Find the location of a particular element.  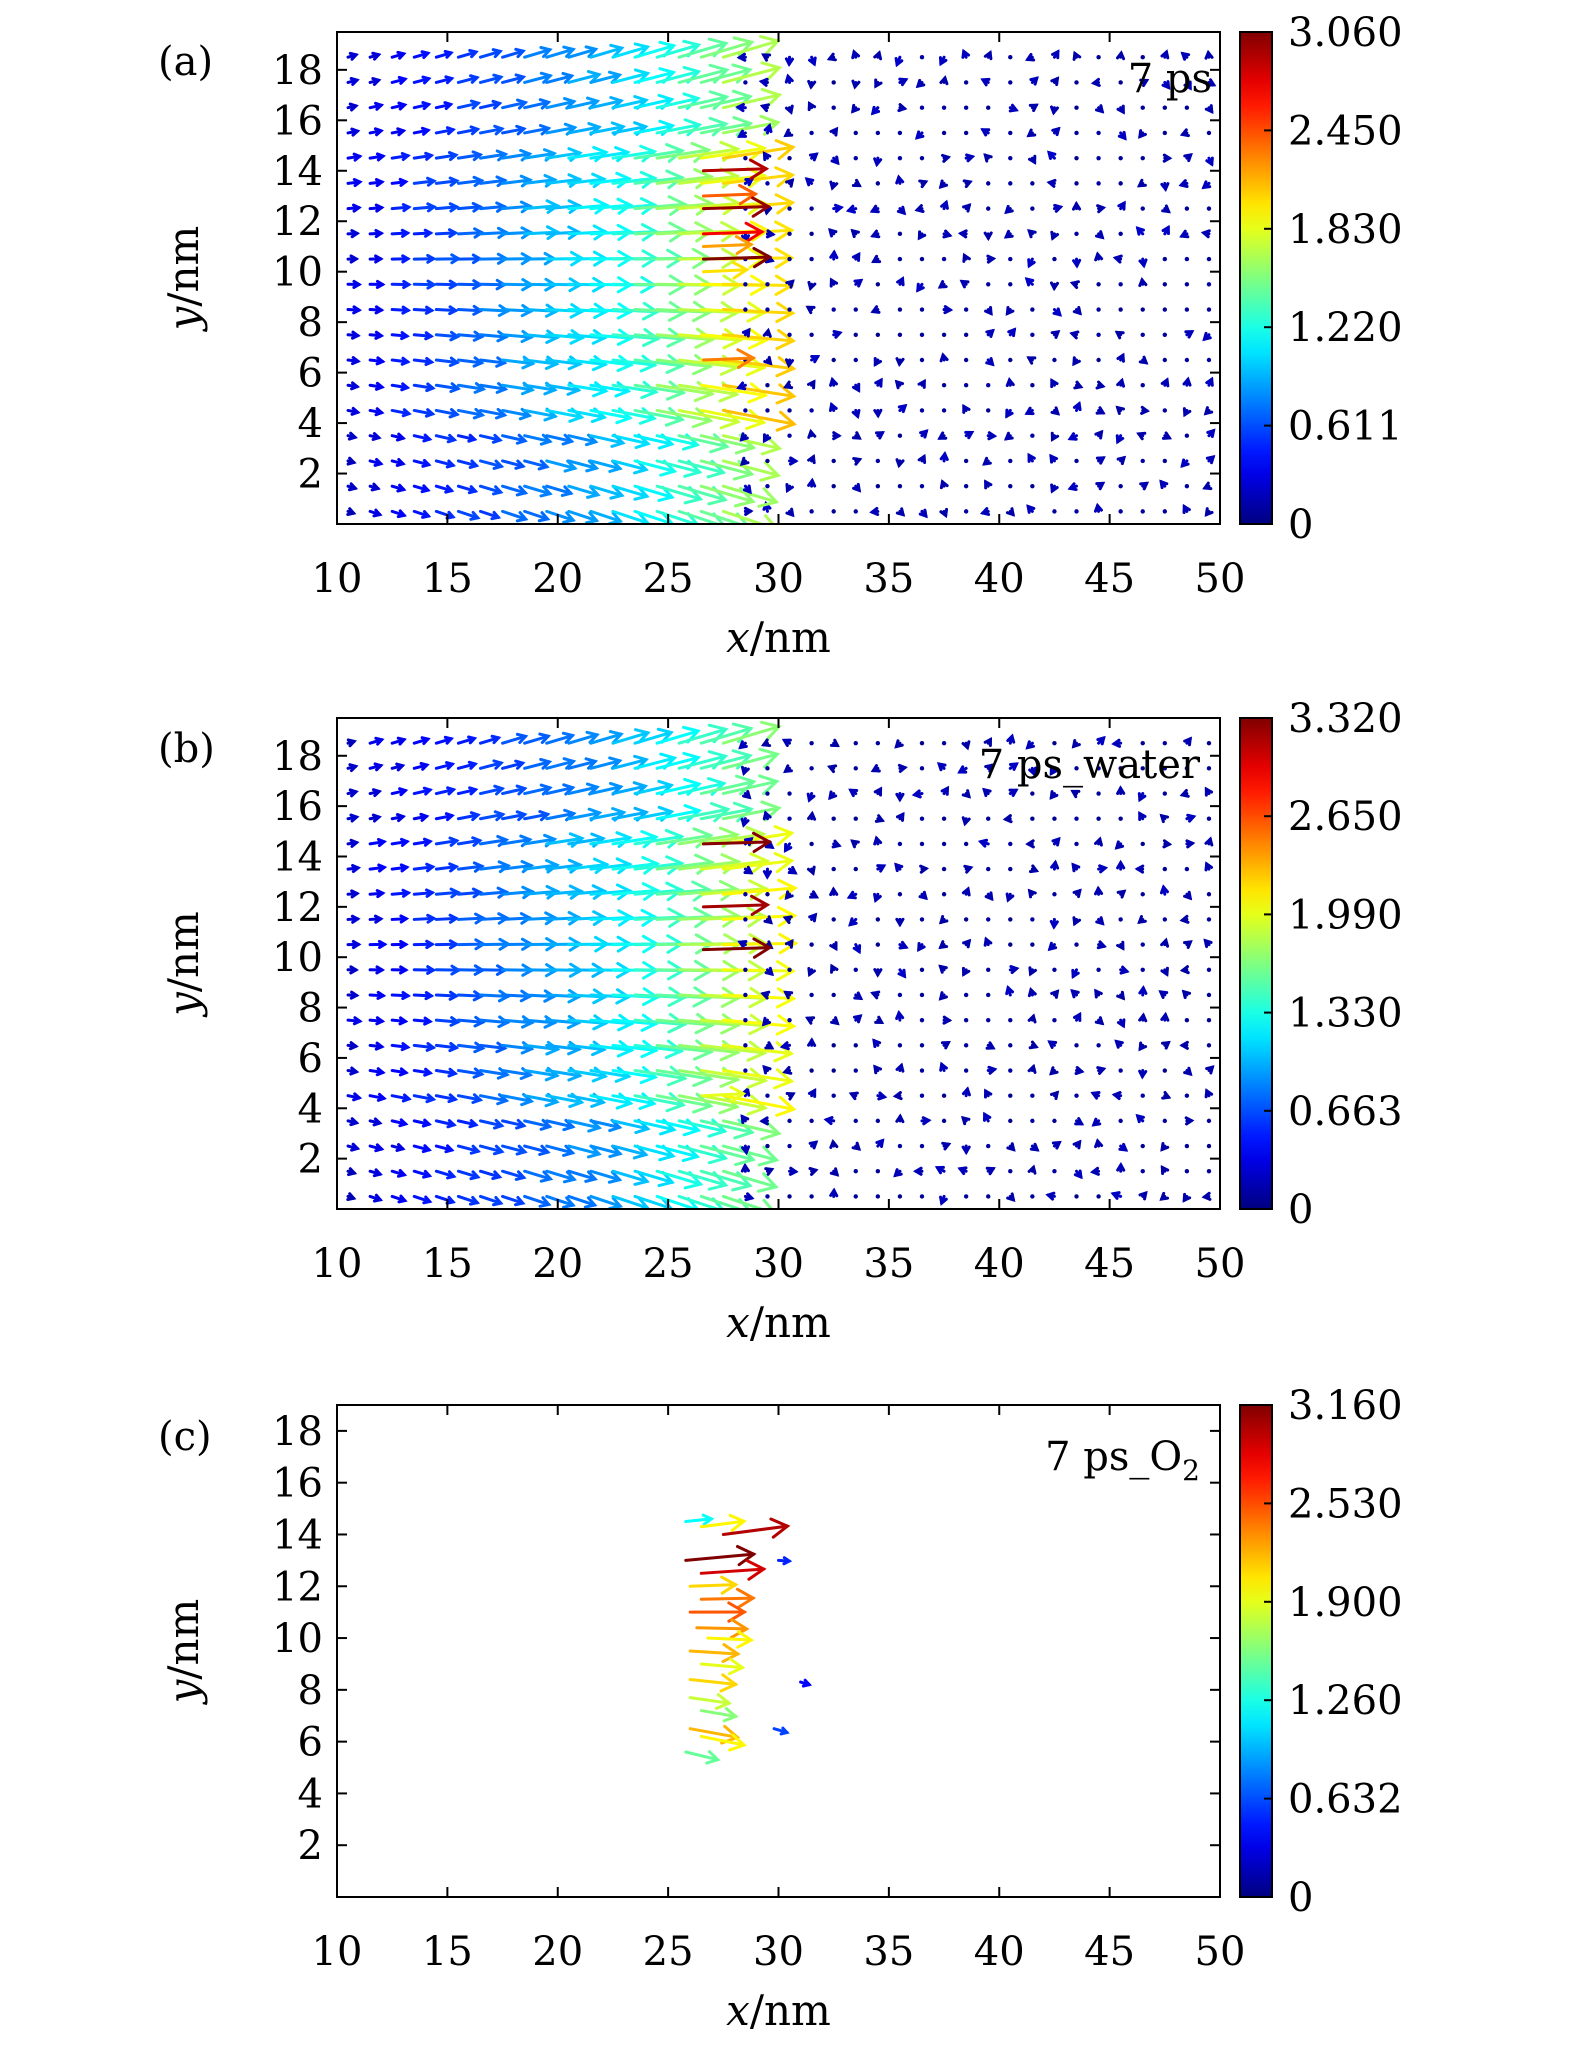

x-tick-label: 15 is located at coordinates (447, 1264).